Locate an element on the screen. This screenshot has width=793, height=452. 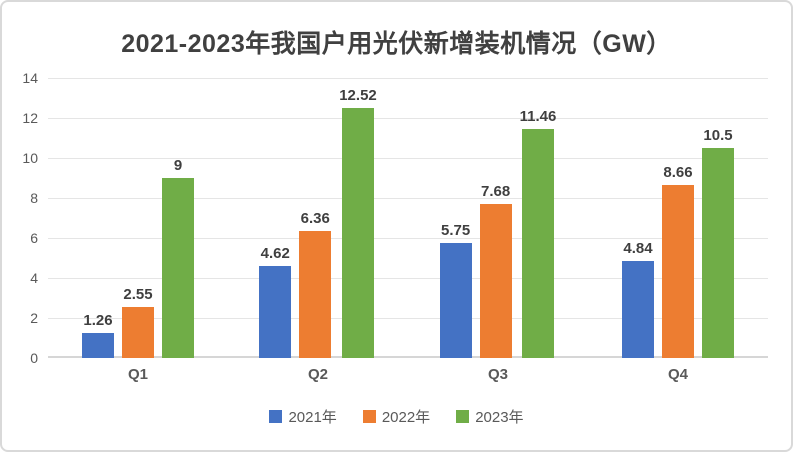
bar-column: 9 is located at coordinates (178, 257).